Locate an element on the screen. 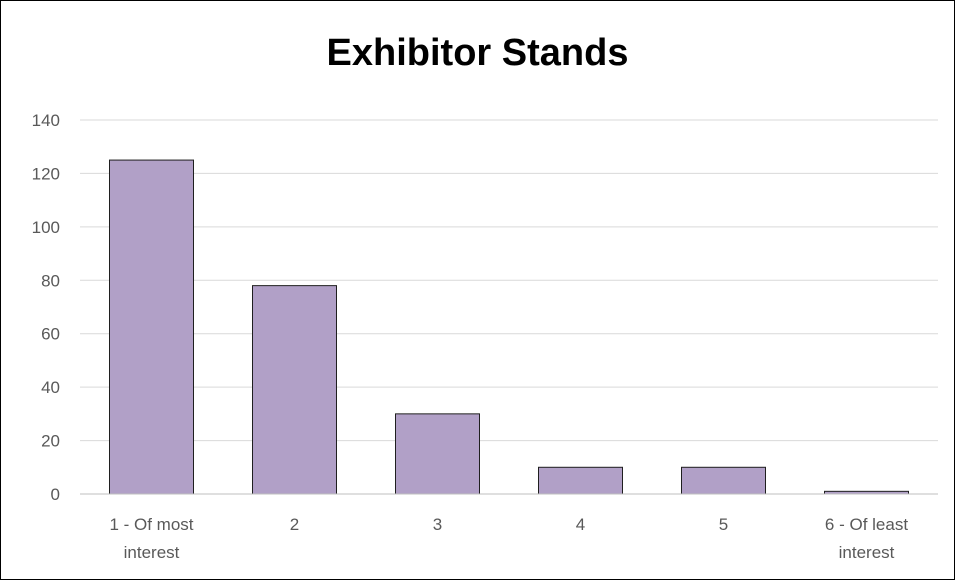  y-tick-label: 80 is located at coordinates (50, 280).